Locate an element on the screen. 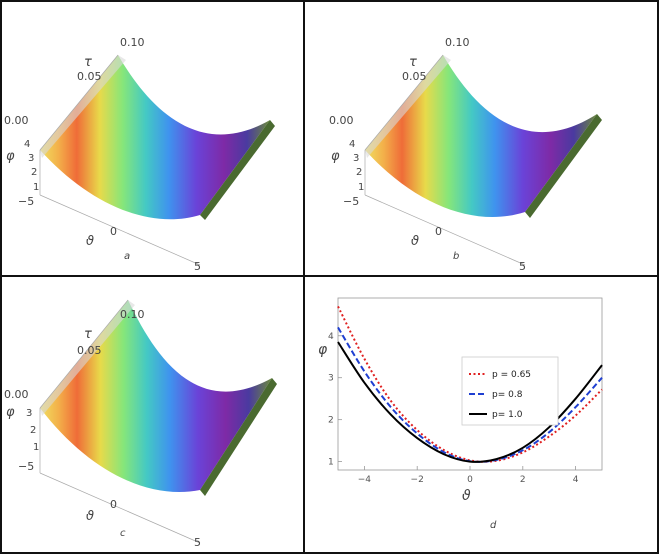 The image size is (659, 554). panel-b-theta-tick-2: 5 is located at coordinates (522, 266).